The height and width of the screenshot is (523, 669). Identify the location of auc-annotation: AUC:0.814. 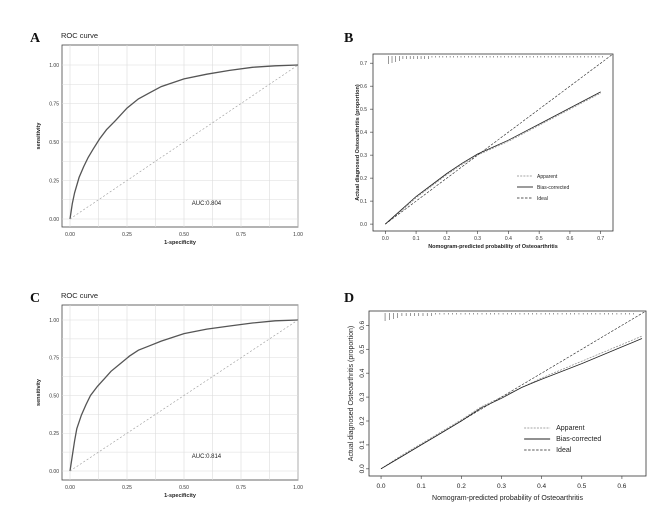
(207, 457).